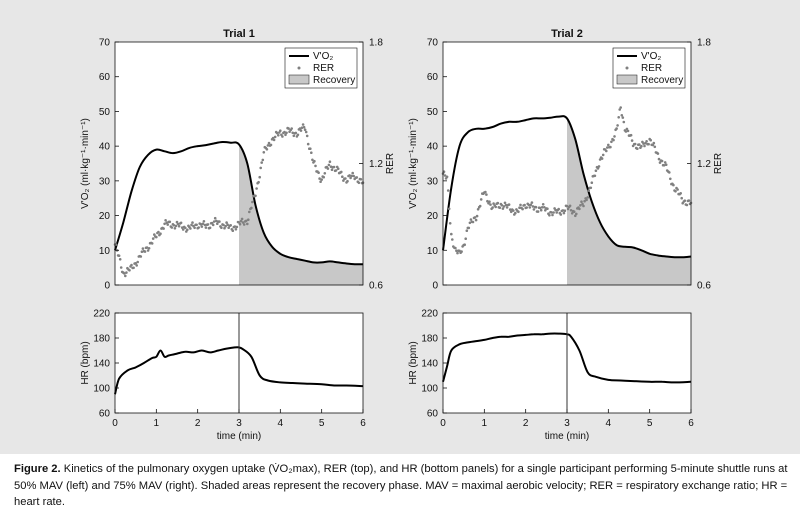  I want to click on trial2-hr-ytick-label: 220, so click(429, 314).